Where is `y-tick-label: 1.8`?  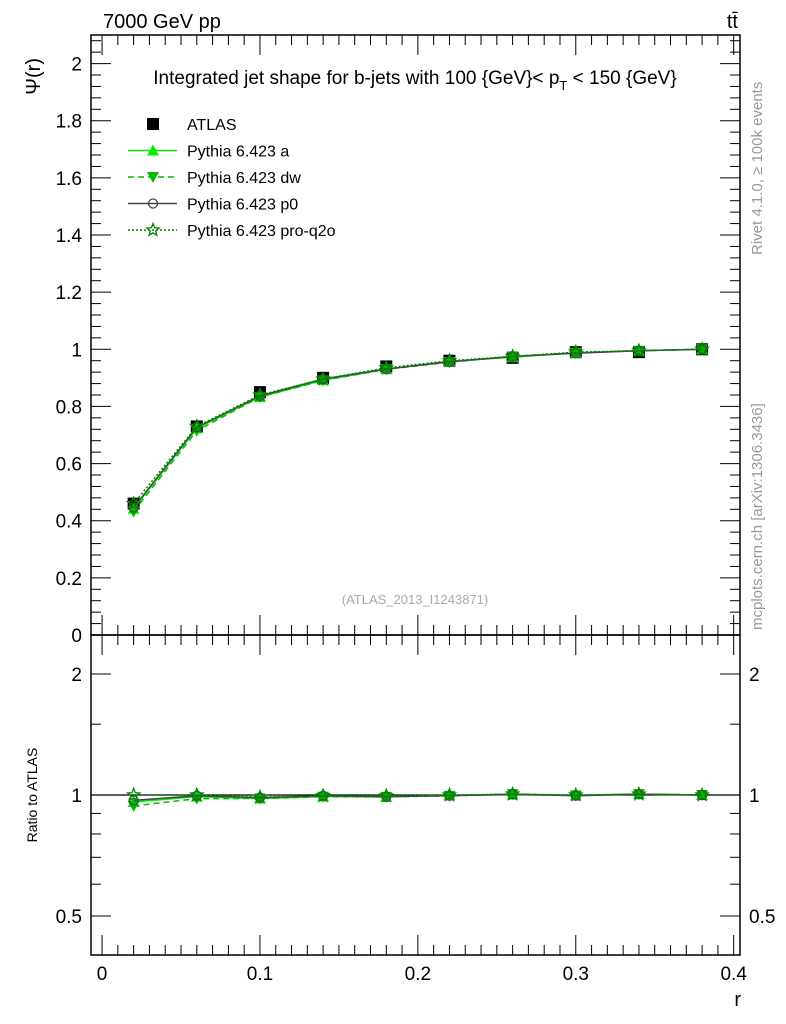
y-tick-label: 1.8 is located at coordinates (69, 122).